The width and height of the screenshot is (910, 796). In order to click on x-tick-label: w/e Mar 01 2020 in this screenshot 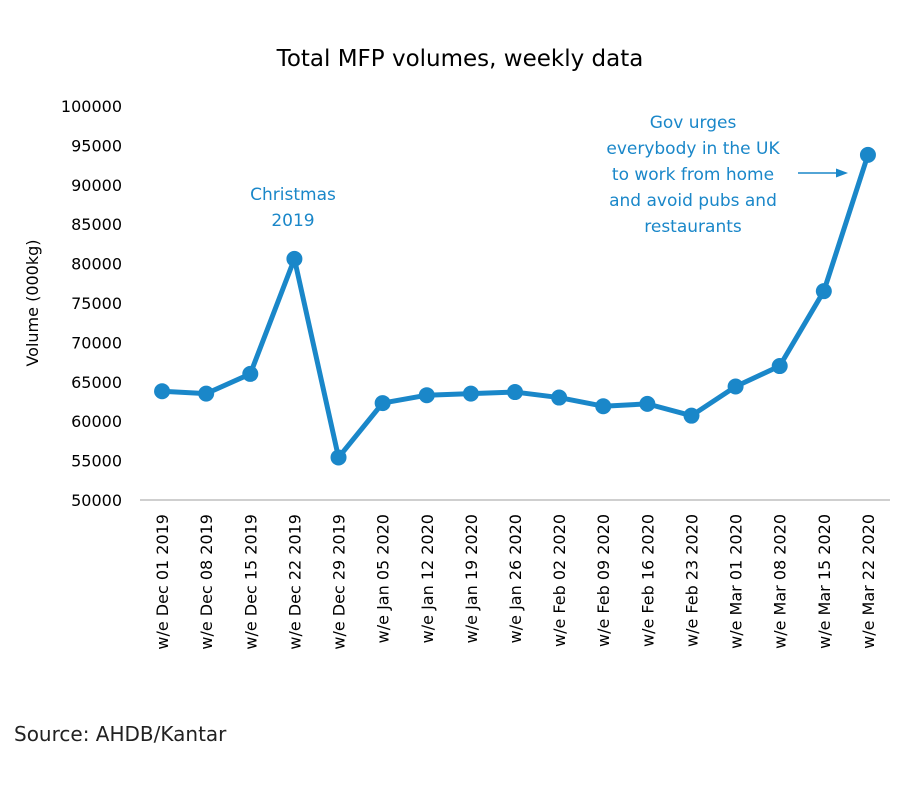, I will do `click(736, 581)`.